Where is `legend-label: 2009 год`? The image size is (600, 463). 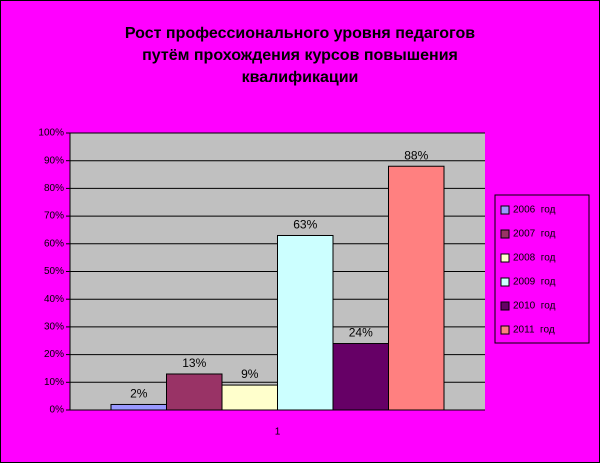
legend-label: 2009 год is located at coordinates (534, 282).